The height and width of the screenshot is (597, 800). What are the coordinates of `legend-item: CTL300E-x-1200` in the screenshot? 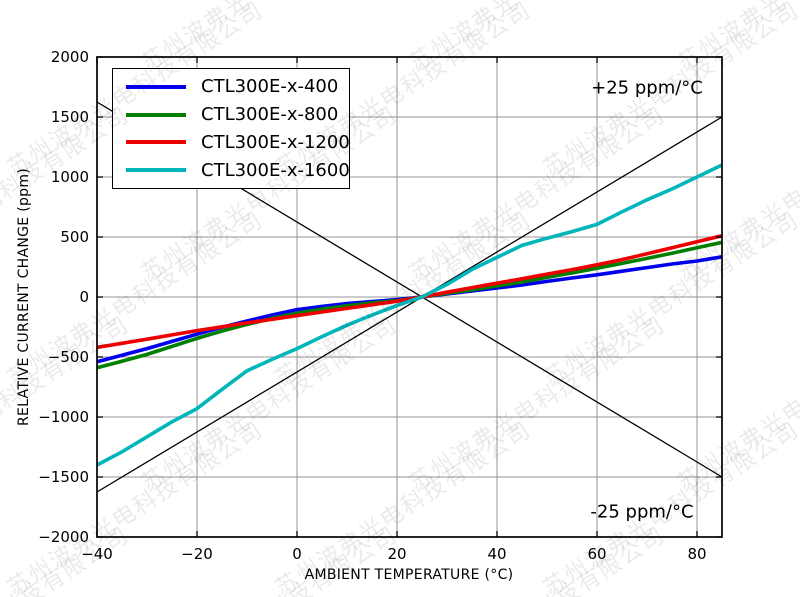 It's located at (231, 142).